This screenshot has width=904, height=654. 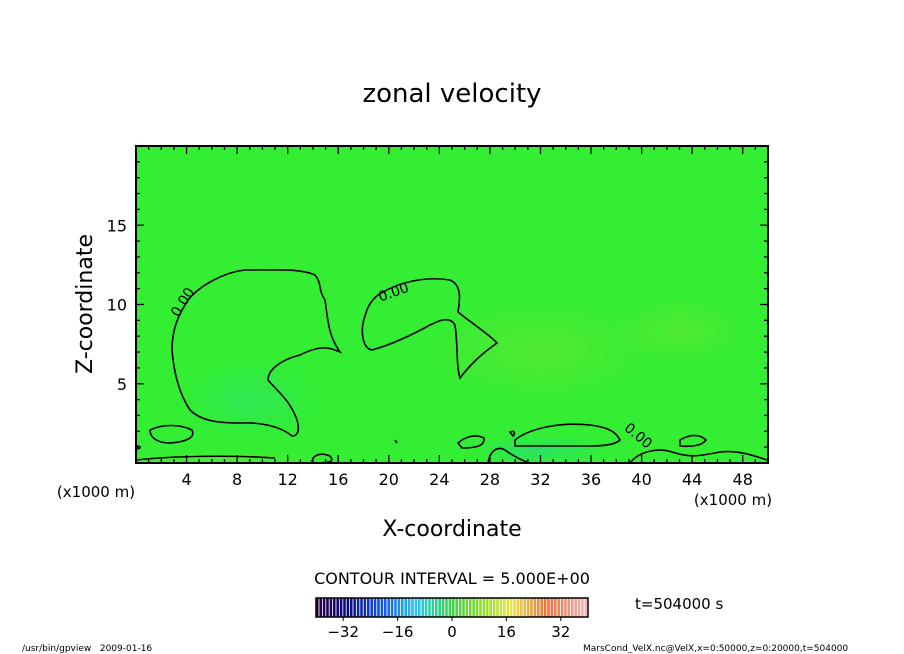 I want to click on y-tick-label: 15, so click(x=117, y=225).